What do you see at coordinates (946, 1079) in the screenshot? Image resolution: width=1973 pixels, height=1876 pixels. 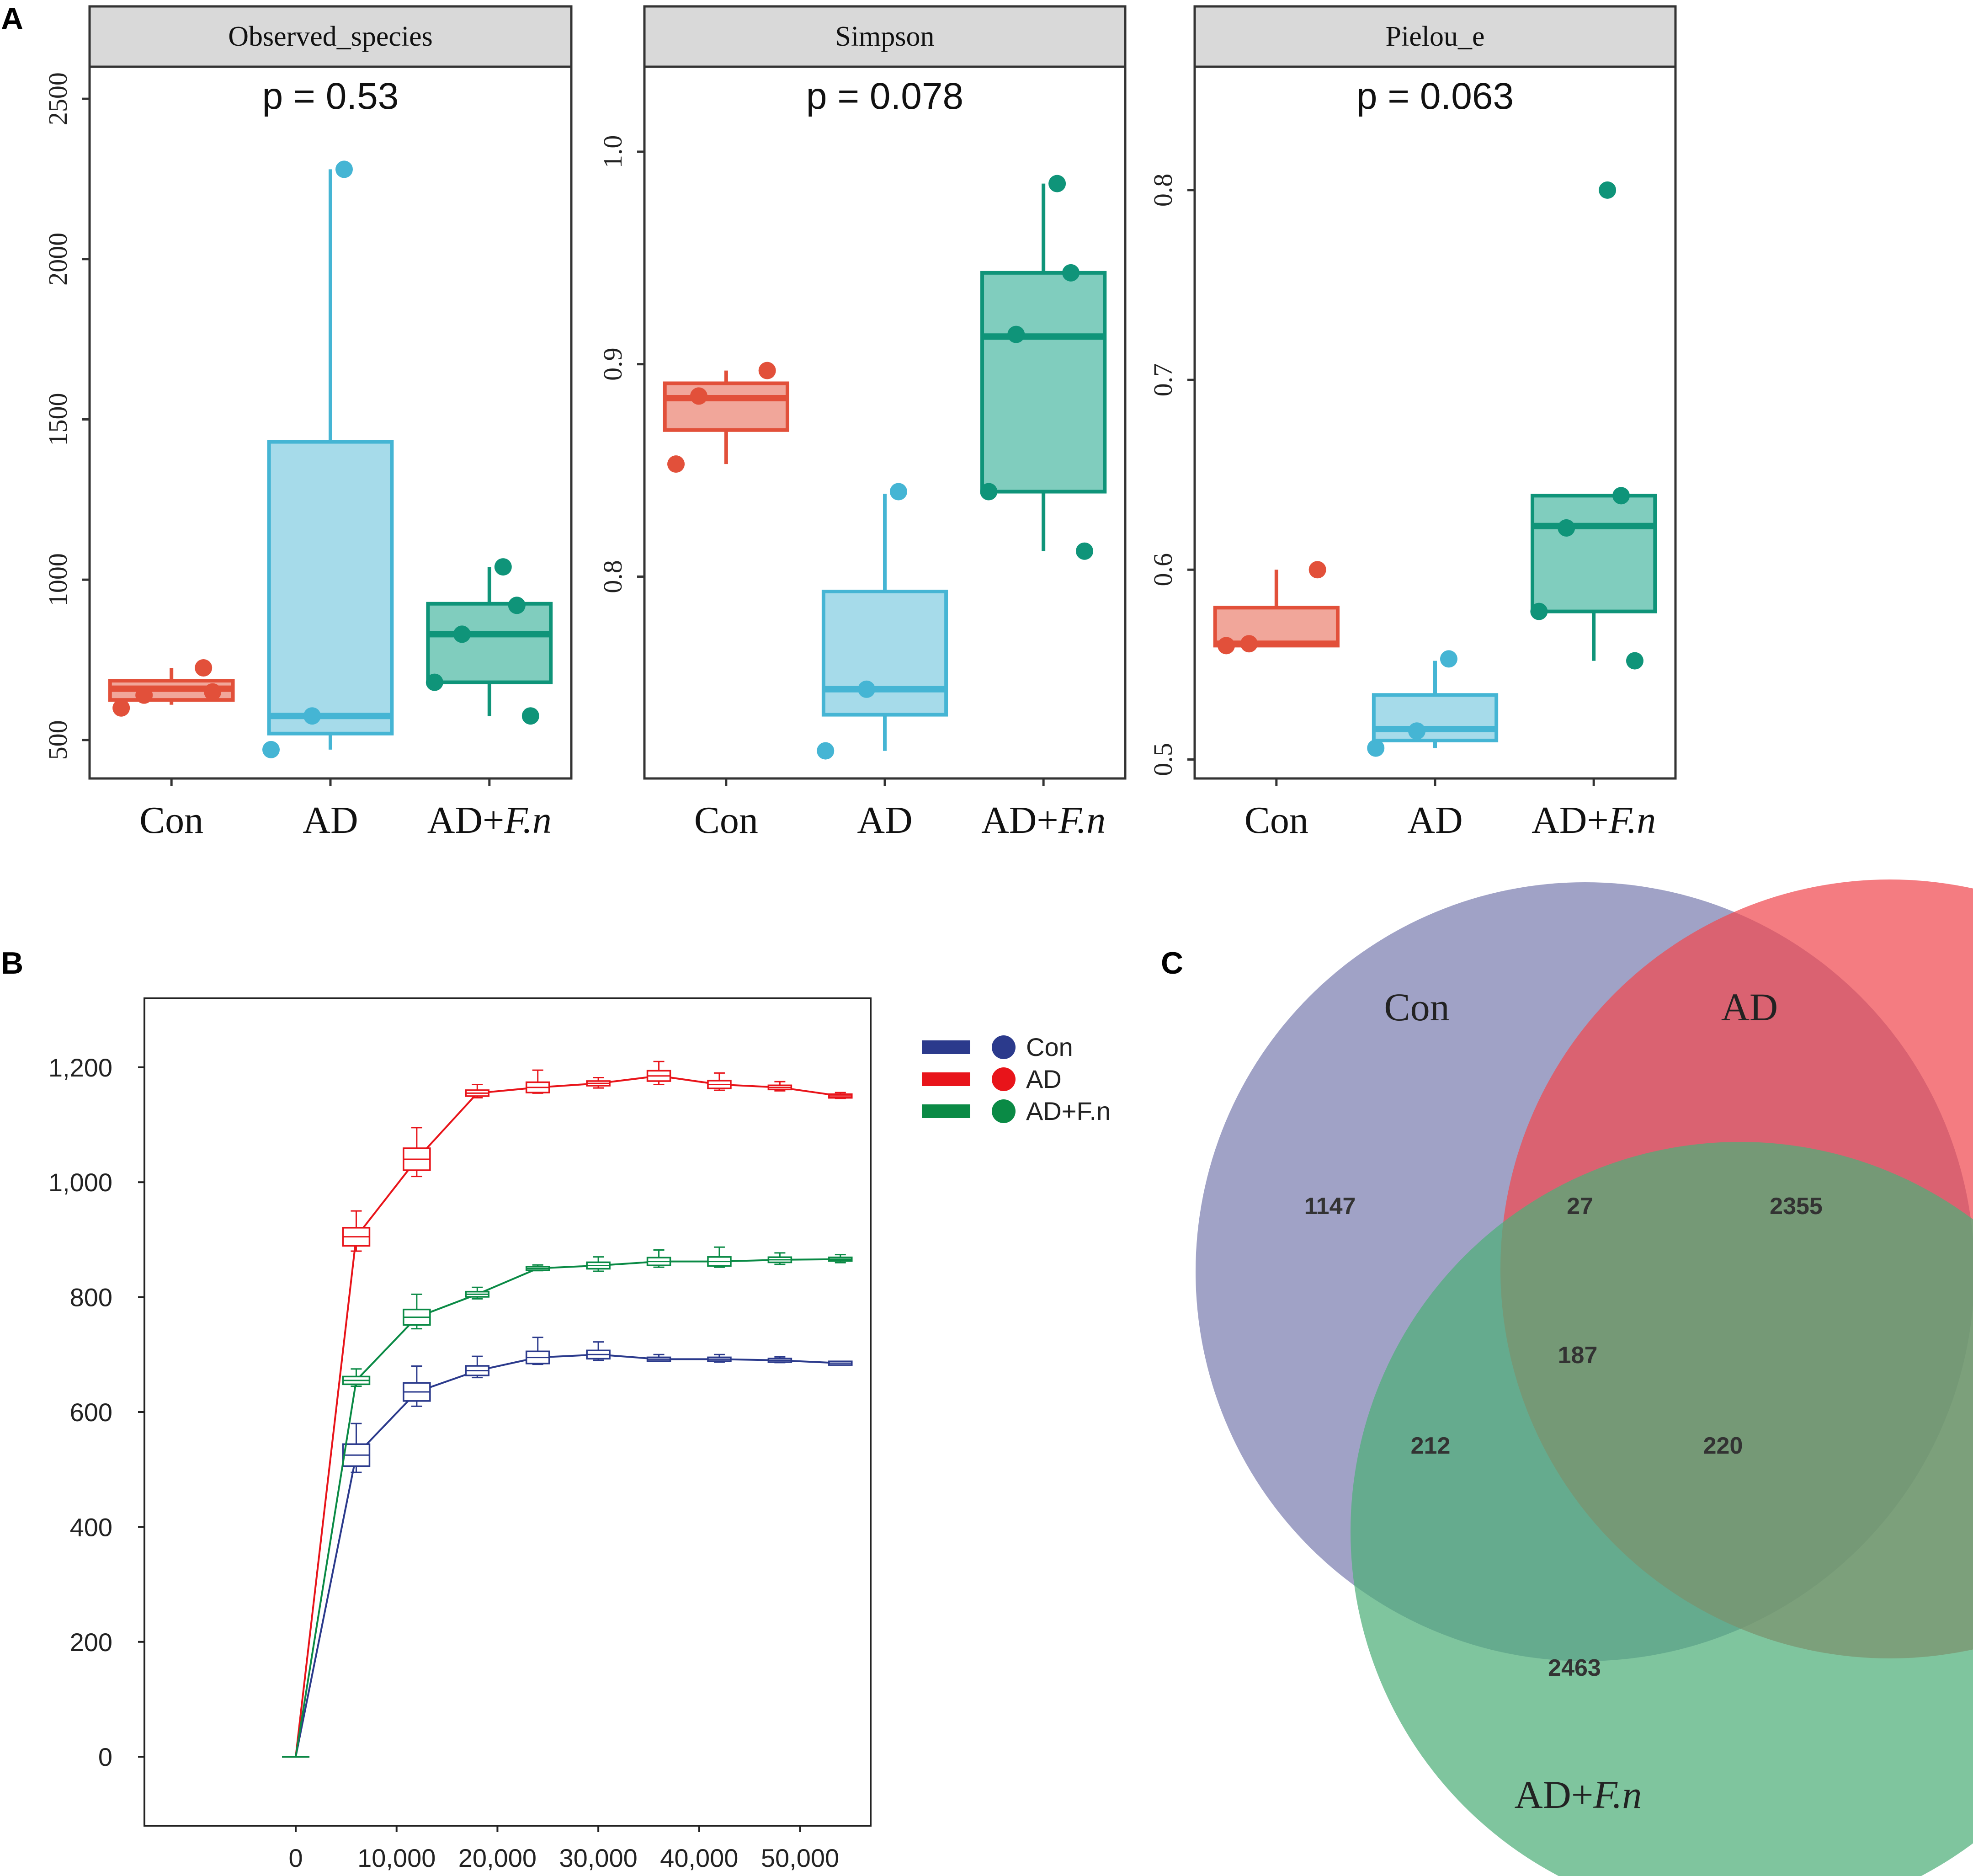 I see `legend-swatch-ad` at bounding box center [946, 1079].